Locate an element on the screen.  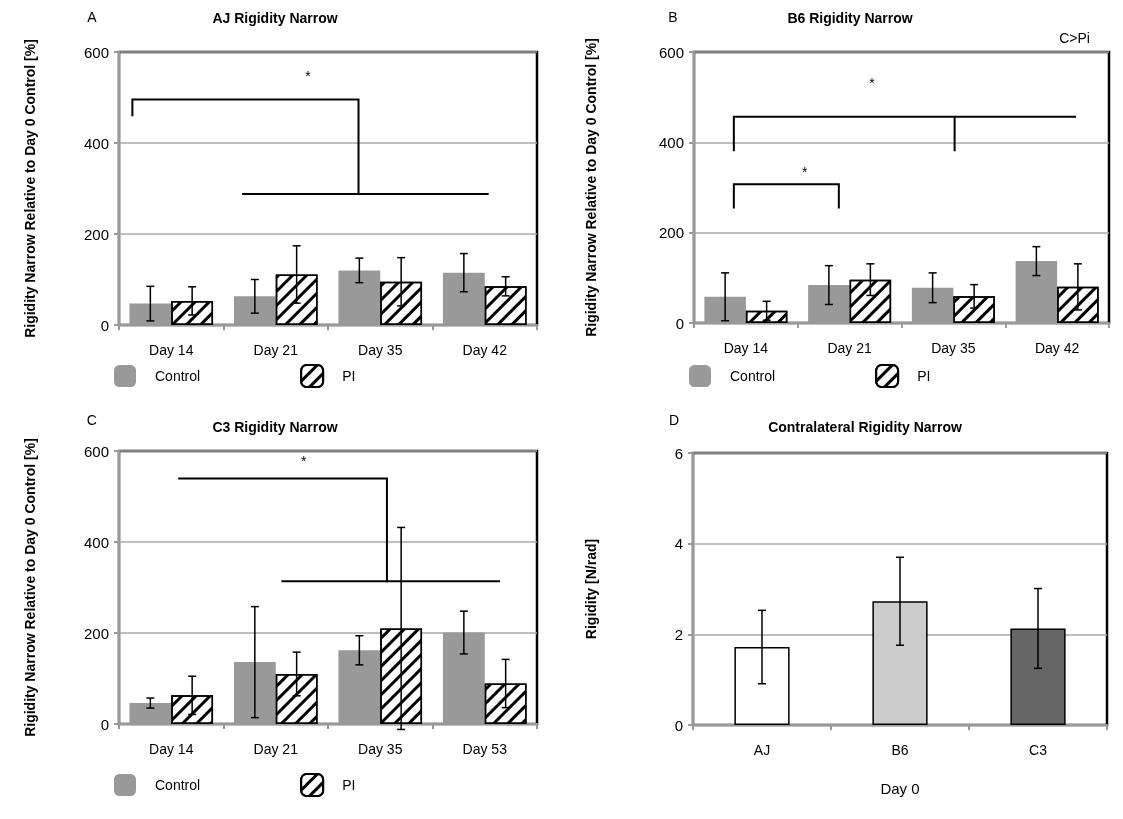
x-tick-label: C3 is located at coordinates (1038, 750).